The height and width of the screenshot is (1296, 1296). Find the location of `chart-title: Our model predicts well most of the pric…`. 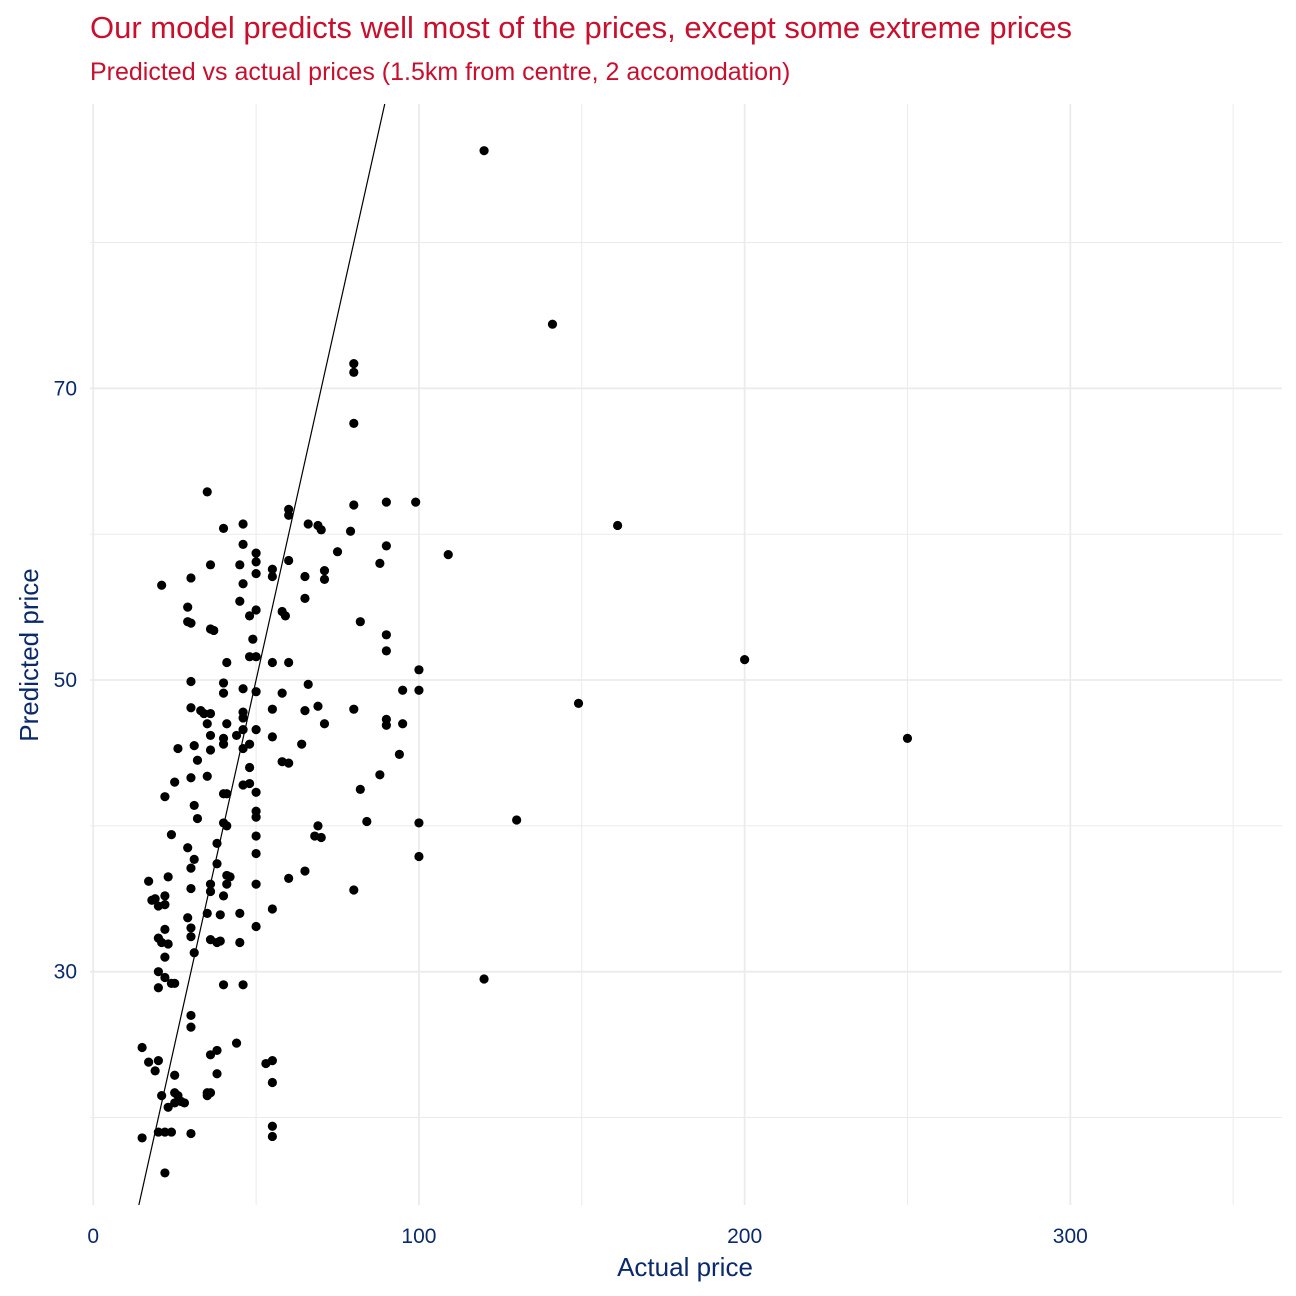

chart-title: Our model predicts well most of the pric… is located at coordinates (581, 27).